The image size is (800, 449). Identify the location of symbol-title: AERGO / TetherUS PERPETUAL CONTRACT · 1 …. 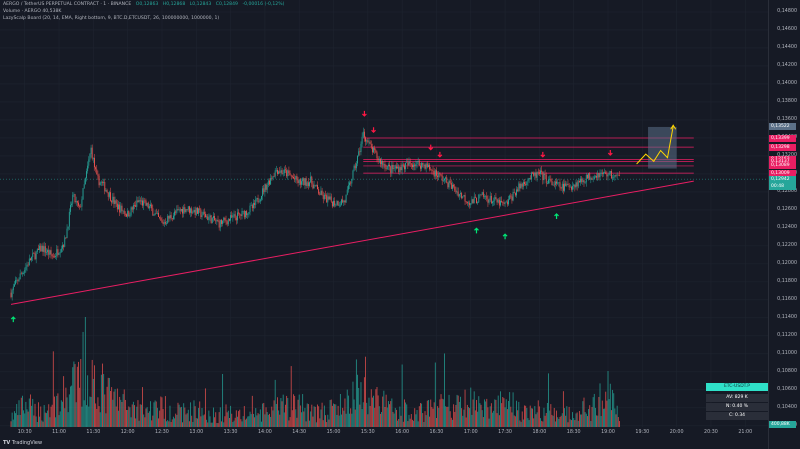
(67, 4).